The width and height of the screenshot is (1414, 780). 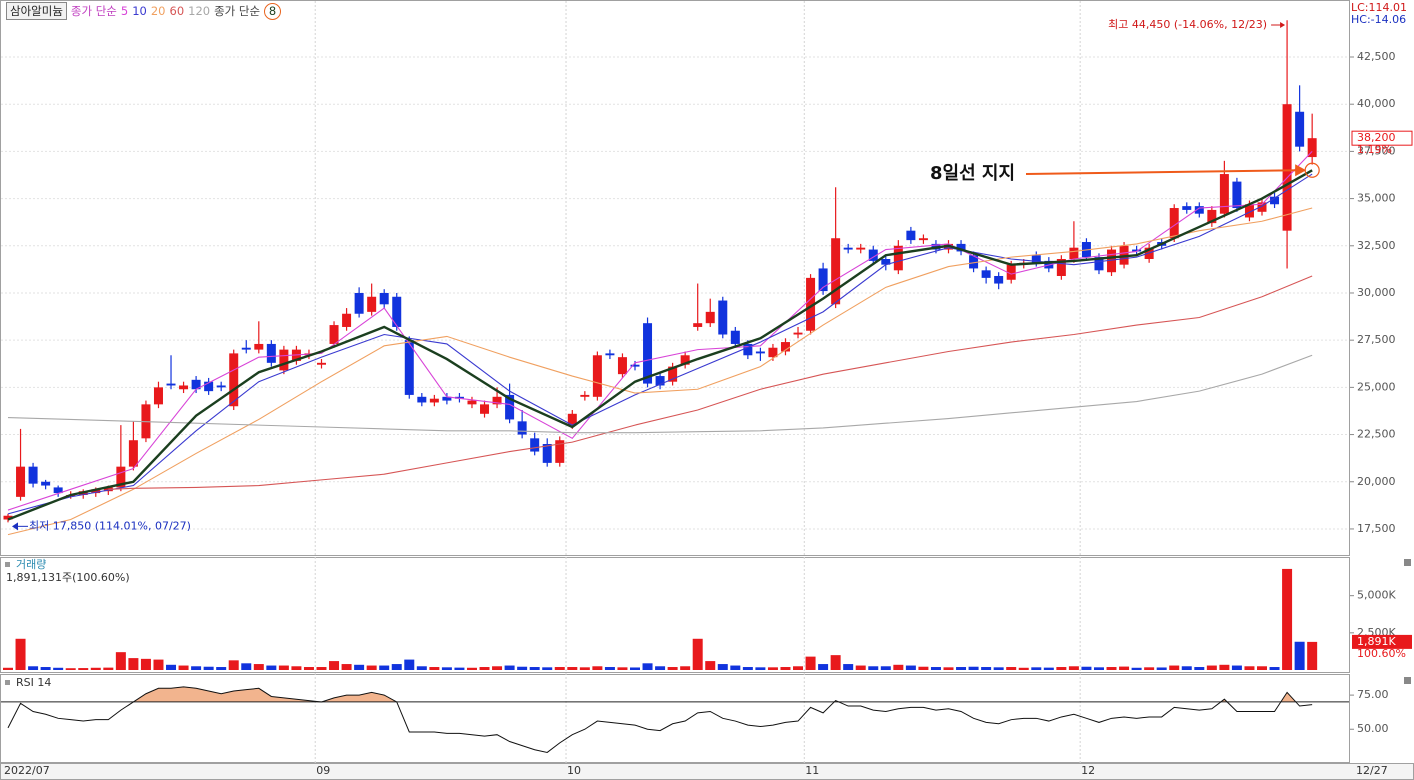 I want to click on legend-entry: 8, so click(x=273, y=11).